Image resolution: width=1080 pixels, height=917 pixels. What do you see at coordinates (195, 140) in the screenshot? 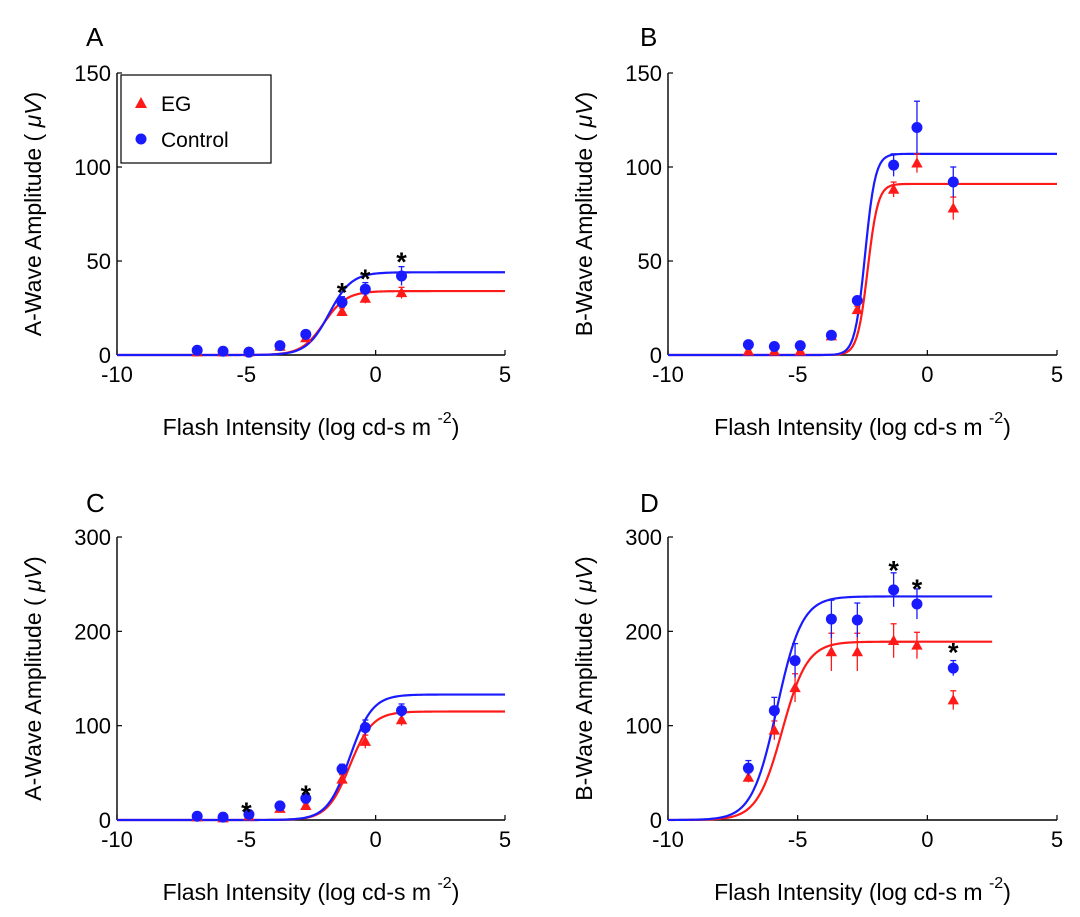
I see `legend-label: Control` at bounding box center [195, 140].